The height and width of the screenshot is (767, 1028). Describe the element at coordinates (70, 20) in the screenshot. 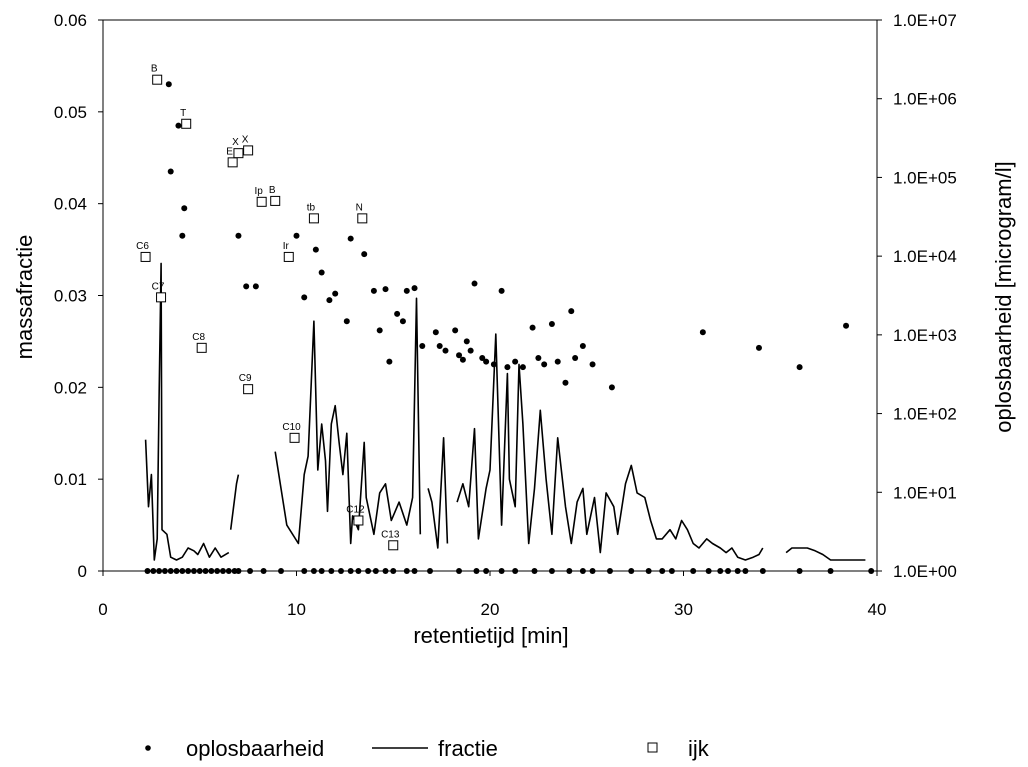

I see `left-tick-label: 0.06` at that location.